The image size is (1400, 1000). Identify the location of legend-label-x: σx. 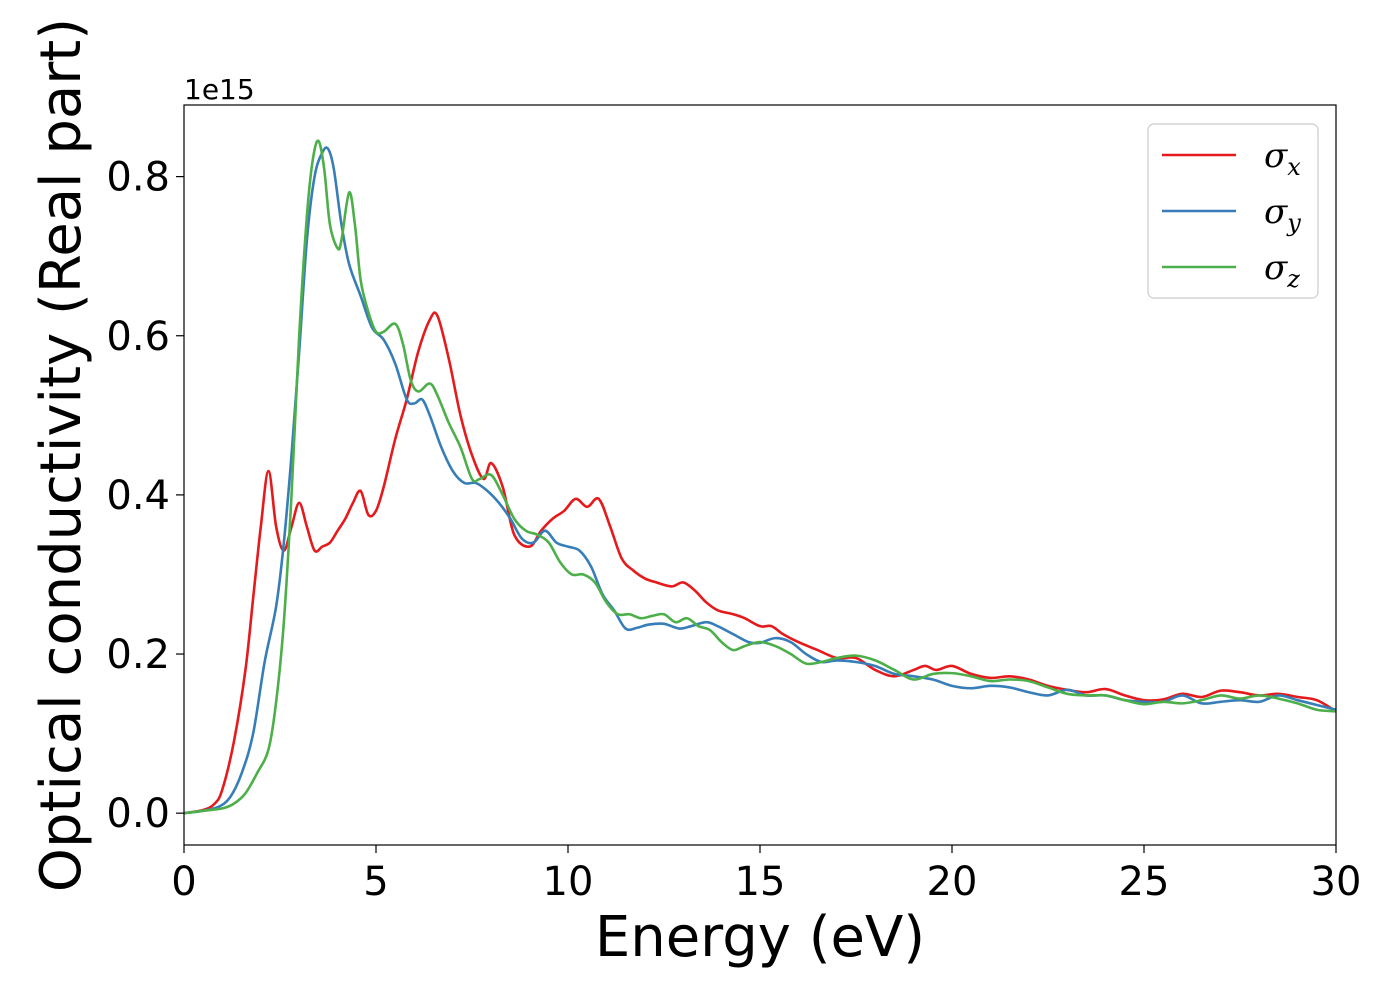
(1282, 158).